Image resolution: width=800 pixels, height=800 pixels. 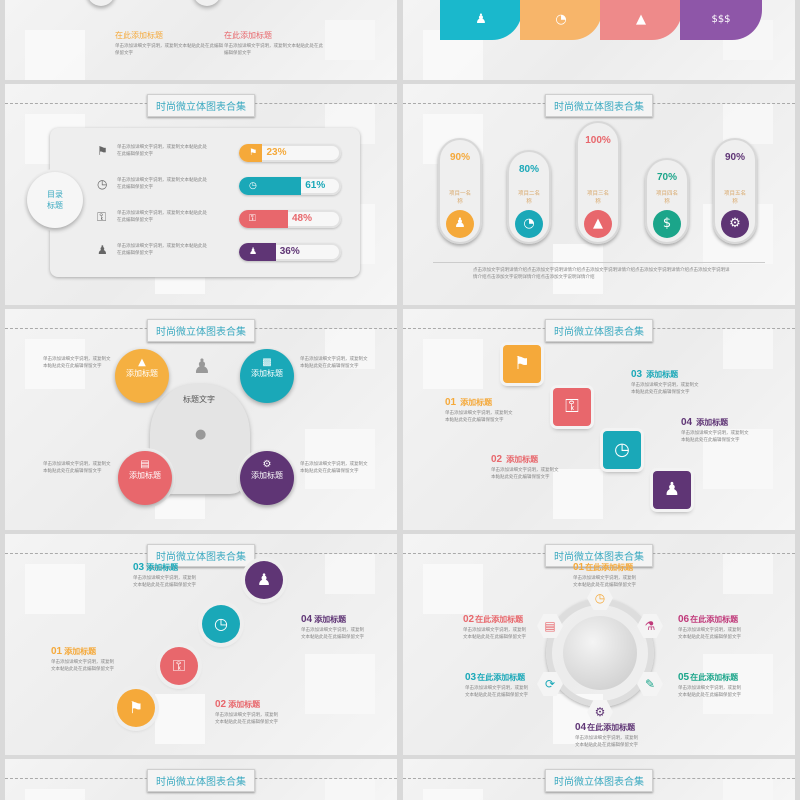 I want to click on item-number: 01, so click(x=579, y=567).